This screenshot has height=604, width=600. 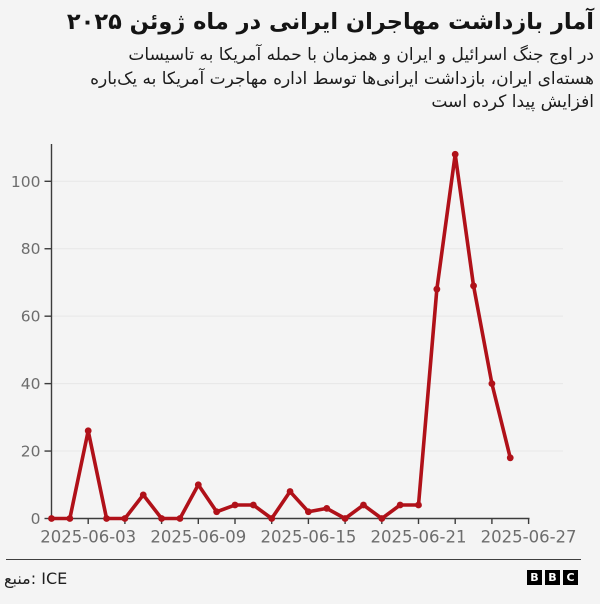 I want to click on x-tick-label: 2025-06-15, so click(x=308, y=537).